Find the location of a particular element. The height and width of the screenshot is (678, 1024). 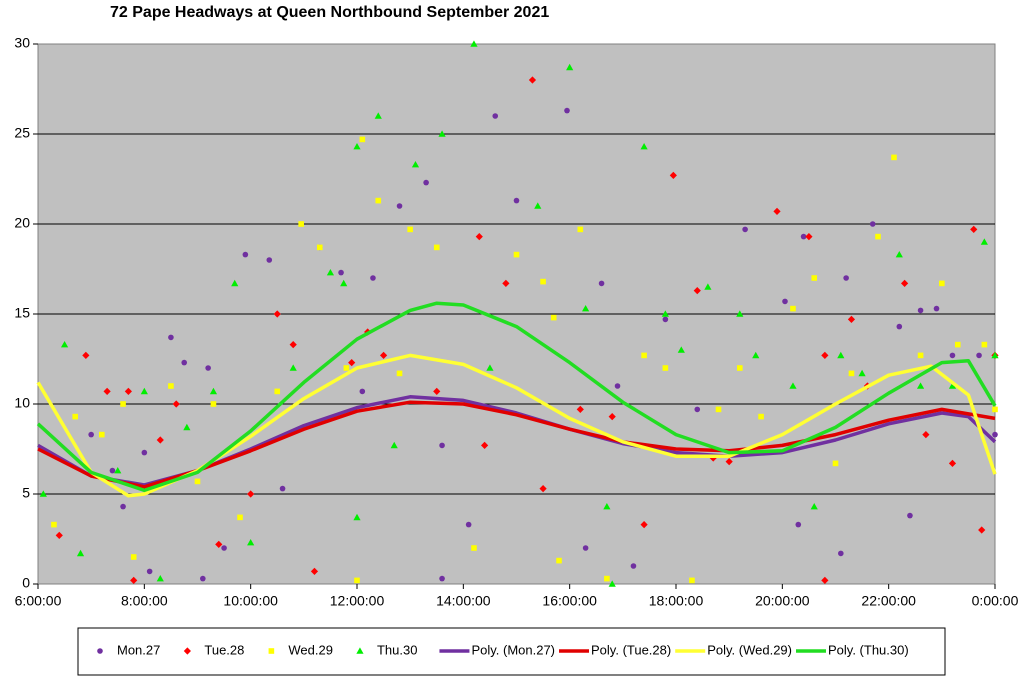

legend-marker is located at coordinates (271, 651).